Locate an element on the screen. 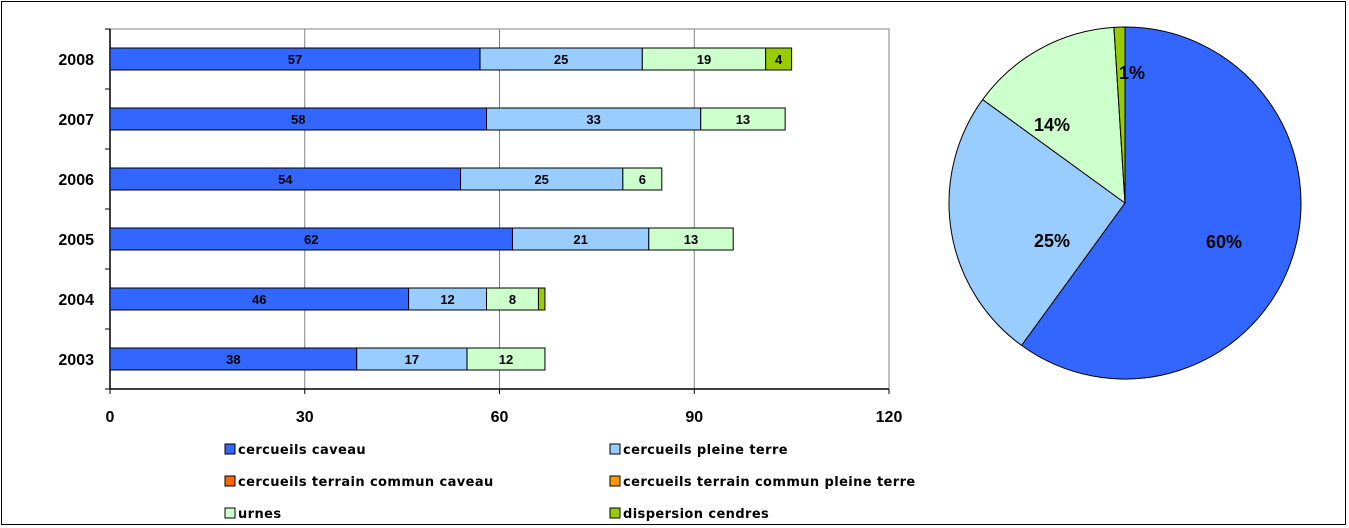 The width and height of the screenshot is (1349, 528). data-label: 4 is located at coordinates (779, 59).